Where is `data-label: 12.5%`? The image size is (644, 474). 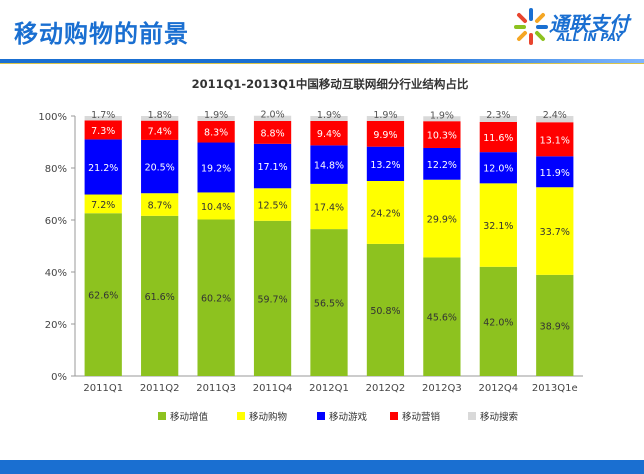
data-label: 12.5% is located at coordinates (272, 206).